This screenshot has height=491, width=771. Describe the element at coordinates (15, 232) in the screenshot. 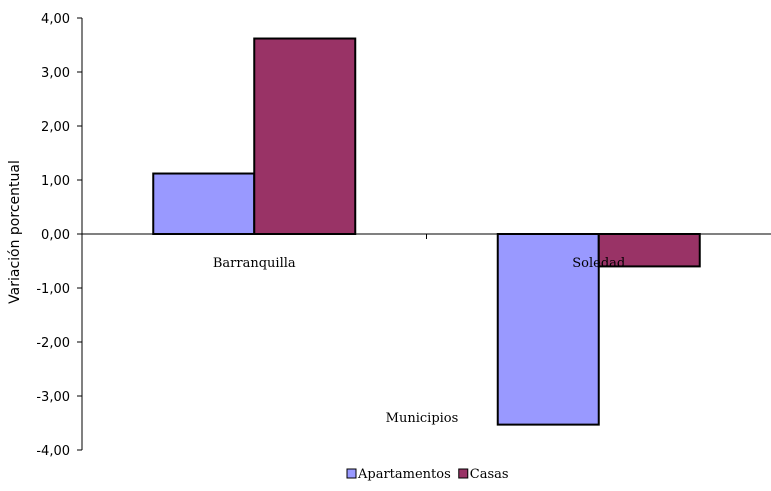

I see `y-axis-title: Variación porcentual` at that location.